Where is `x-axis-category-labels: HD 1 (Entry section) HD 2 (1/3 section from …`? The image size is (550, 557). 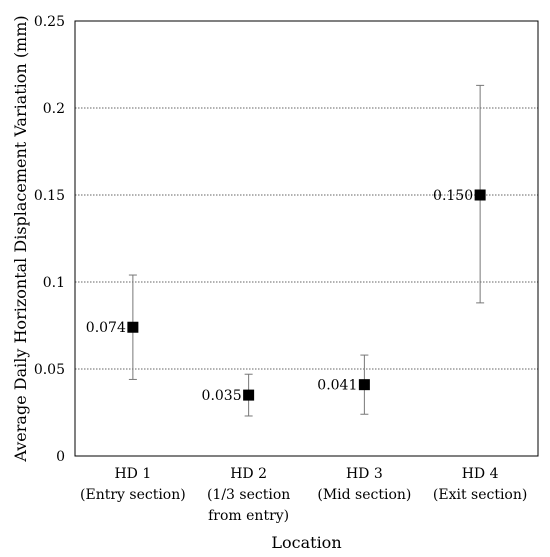
x-axis-category-labels: HD 1 (Entry section) HD 2 (1/3 section from … is located at coordinates (303, 495).